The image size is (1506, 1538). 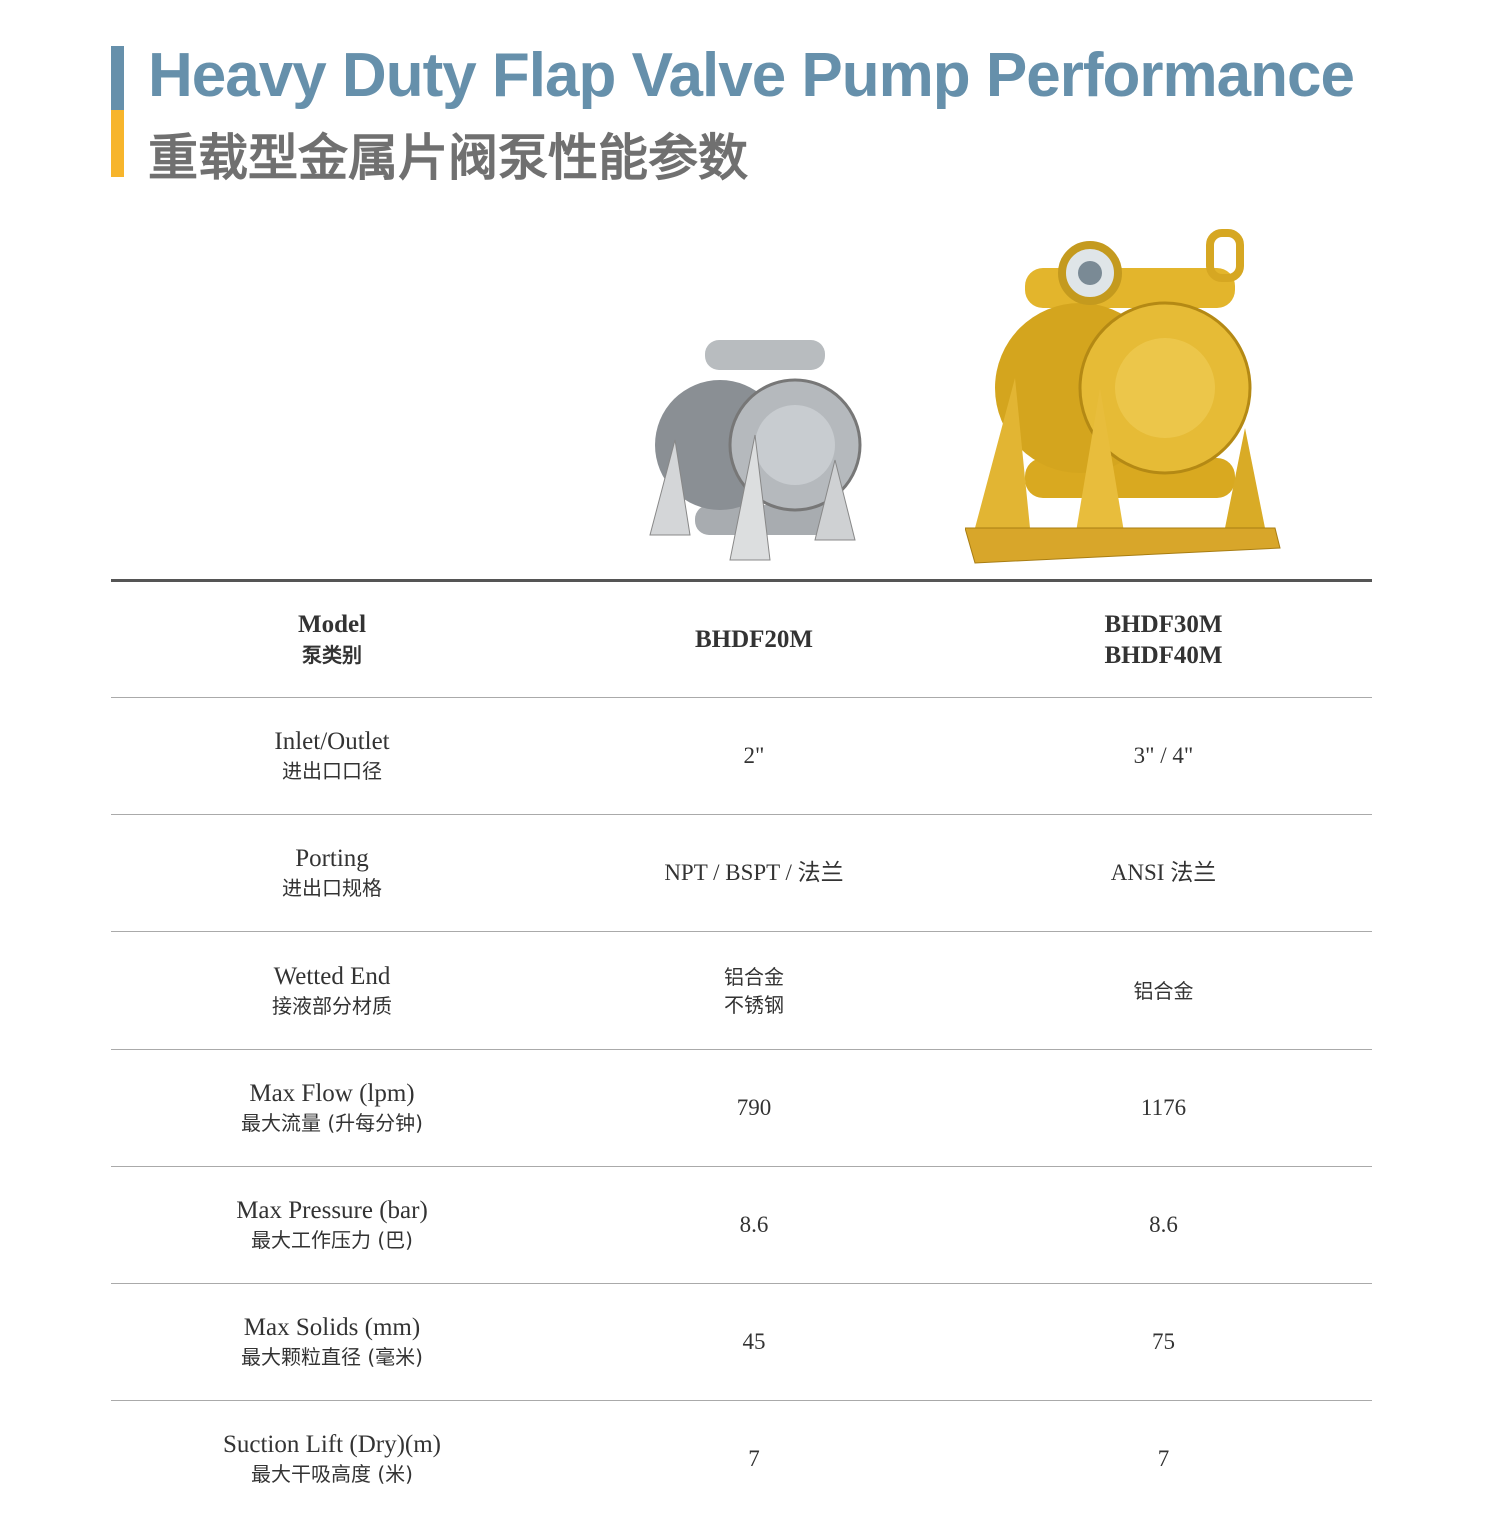 I want to click on row-value-1: 790, so click(x=754, y=1108).